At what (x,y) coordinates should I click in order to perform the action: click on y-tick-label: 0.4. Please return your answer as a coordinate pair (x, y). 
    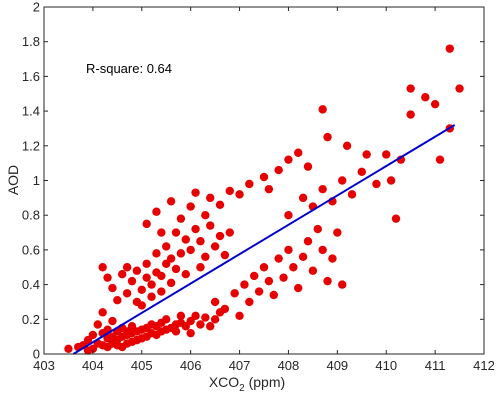
    Looking at the image, I should click on (31, 284).